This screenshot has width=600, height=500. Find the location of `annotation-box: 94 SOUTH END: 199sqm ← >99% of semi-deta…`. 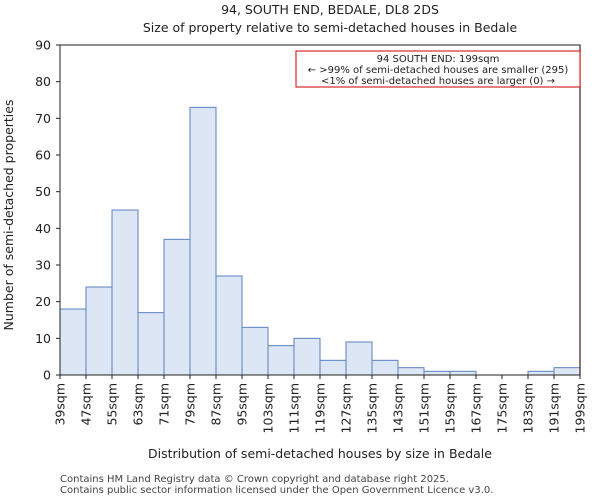

annotation-box: 94 SOUTH END: 199sqm ← >99% of semi-deta… is located at coordinates (438, 69).